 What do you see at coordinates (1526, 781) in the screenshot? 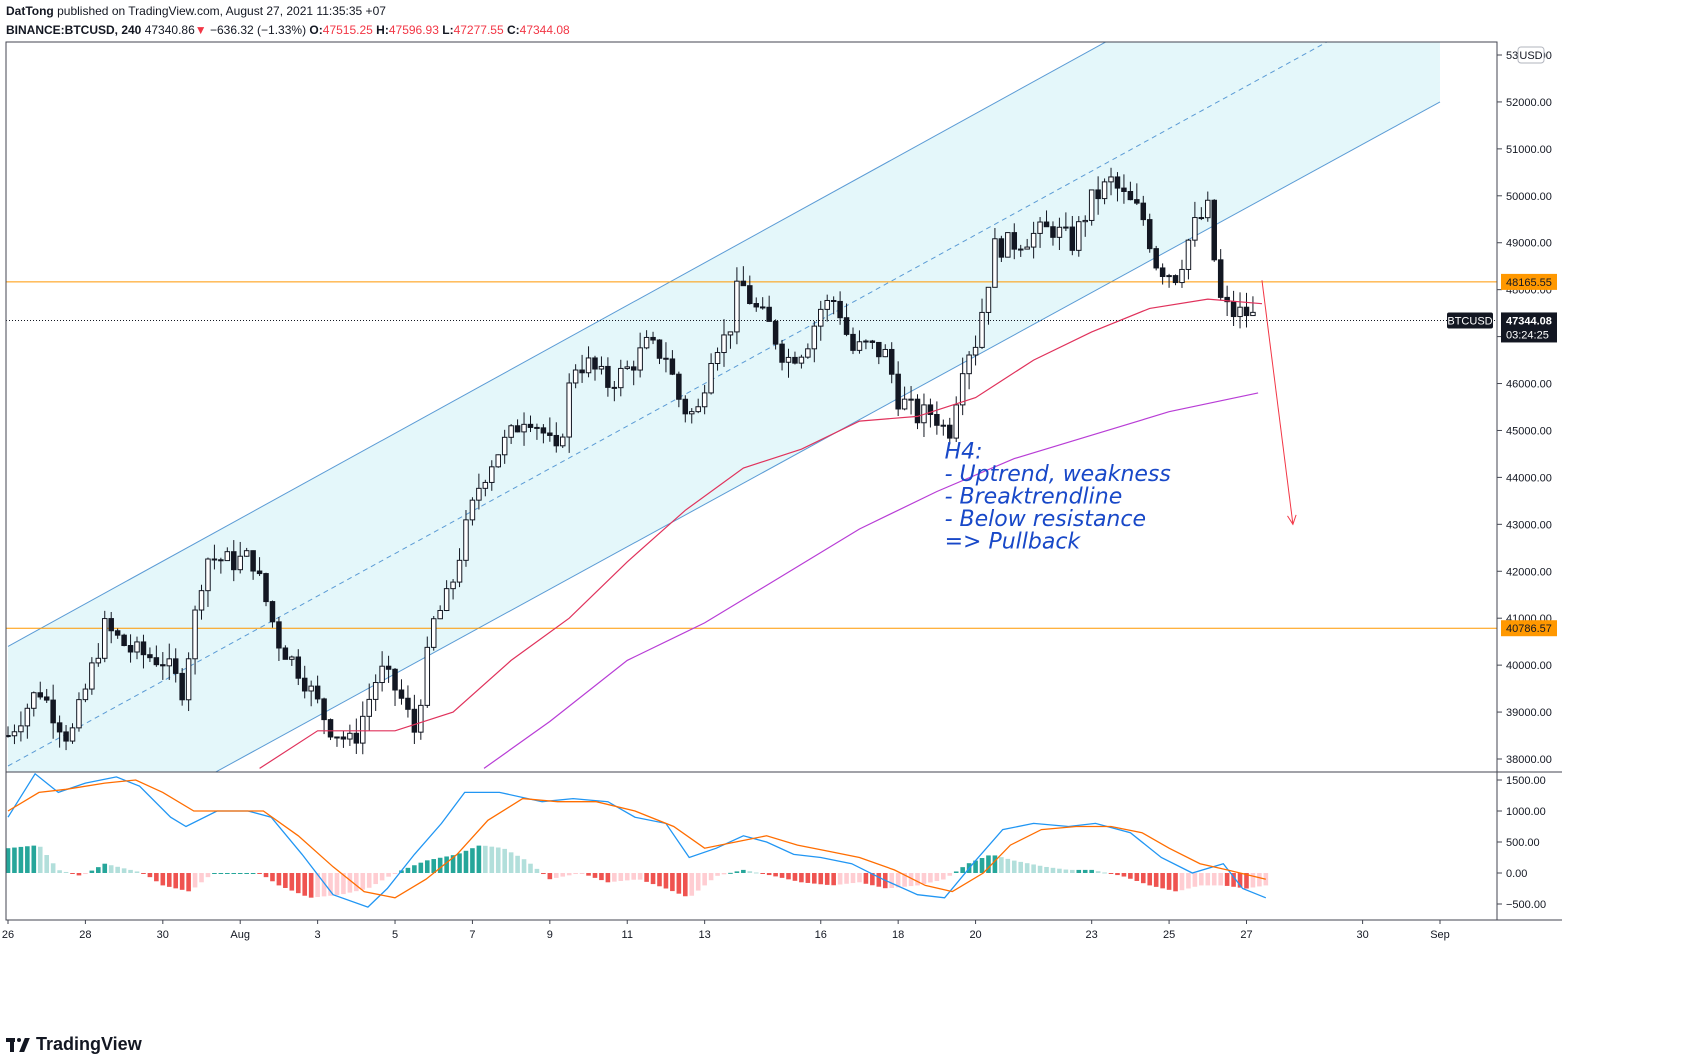
I see `macd-tick-label: 1500.00` at bounding box center [1526, 781].